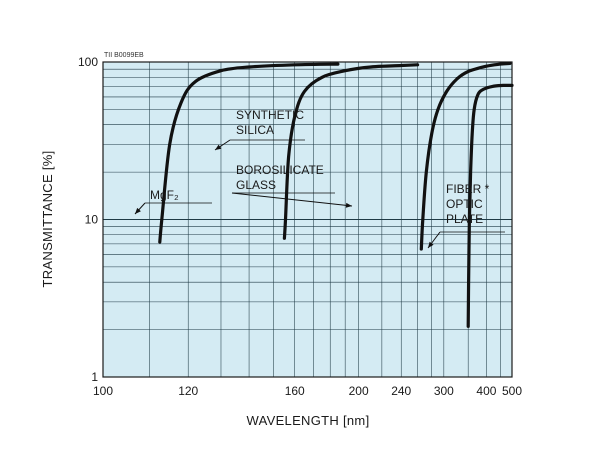  Describe the element at coordinates (256, 185) in the screenshot. I see `annotation-label: GLASS` at that location.